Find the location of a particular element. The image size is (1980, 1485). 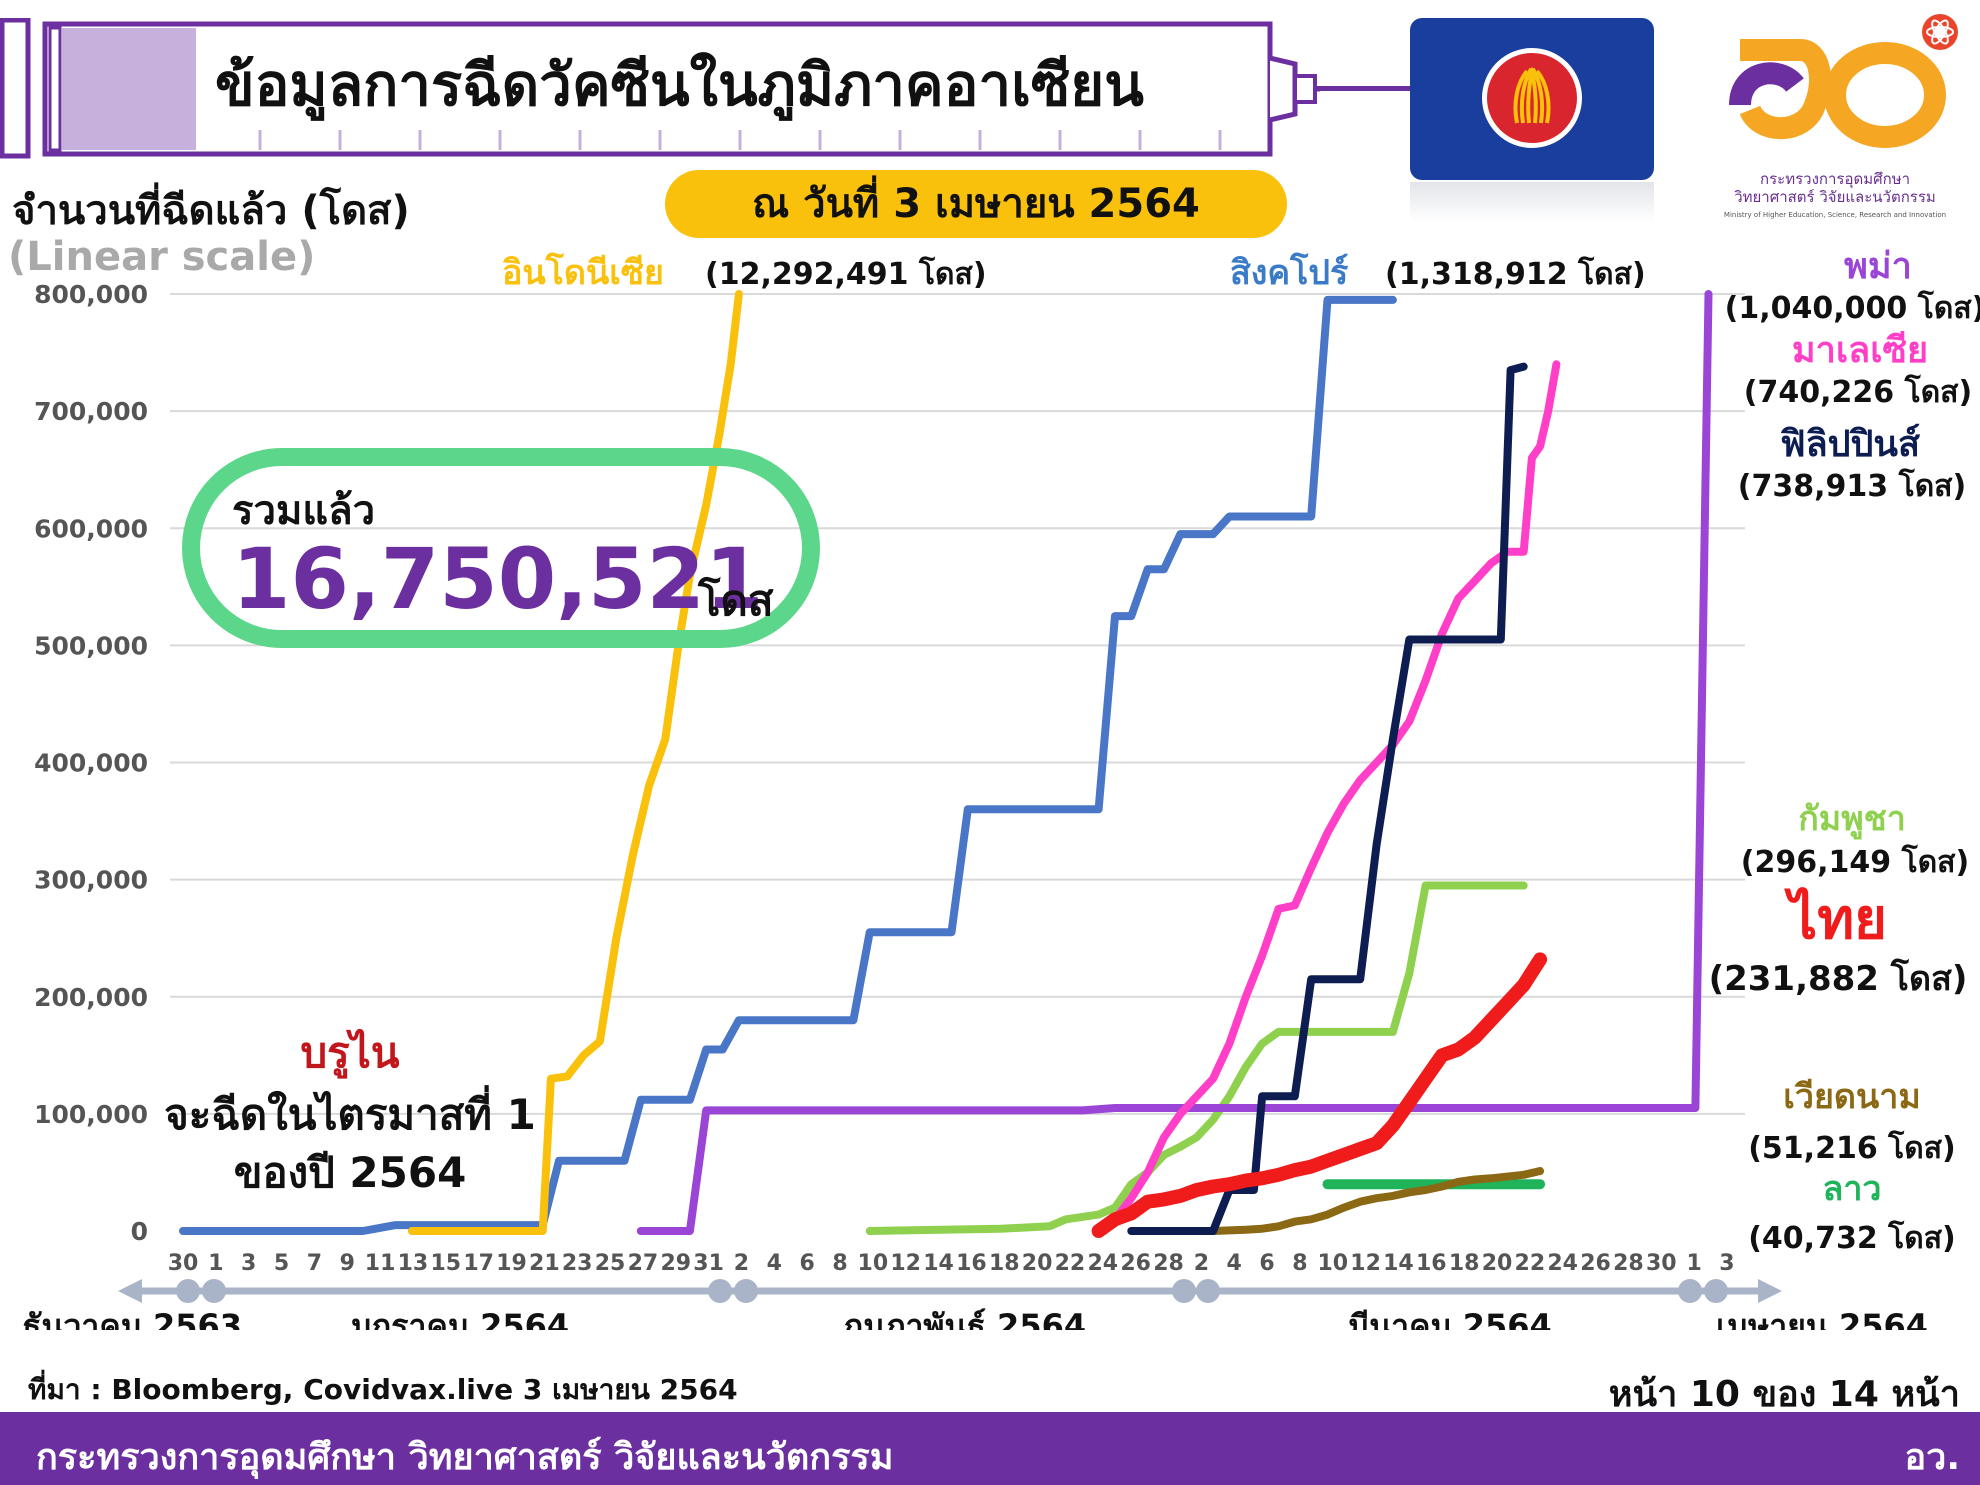

page-number: หน้า 10 ของ 14 หน้า is located at coordinates (1784, 1394).